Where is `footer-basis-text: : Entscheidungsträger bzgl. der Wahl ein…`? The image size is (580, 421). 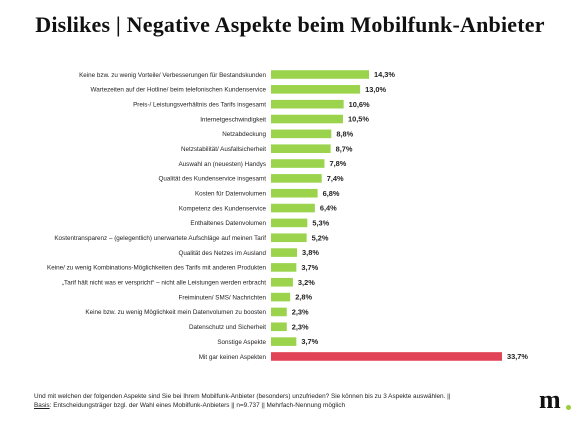
footer-basis-text: : Entscheidungsträger bzgl. der Wahl ein… is located at coordinates (197, 405).